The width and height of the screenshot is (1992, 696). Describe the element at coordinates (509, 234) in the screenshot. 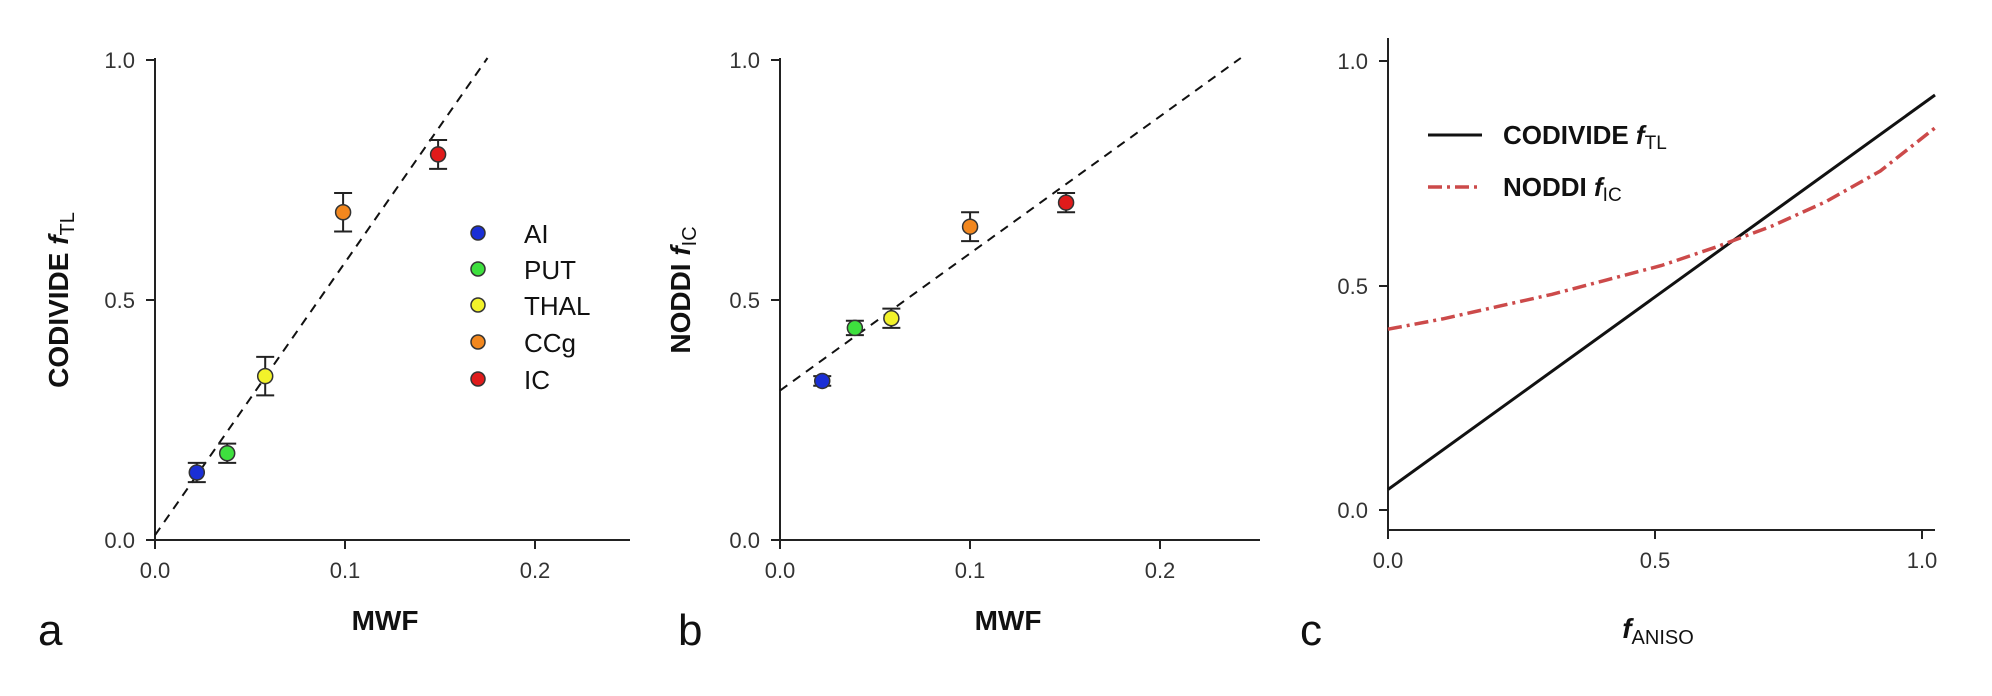

I see `legend-item-ai: AI` at that location.